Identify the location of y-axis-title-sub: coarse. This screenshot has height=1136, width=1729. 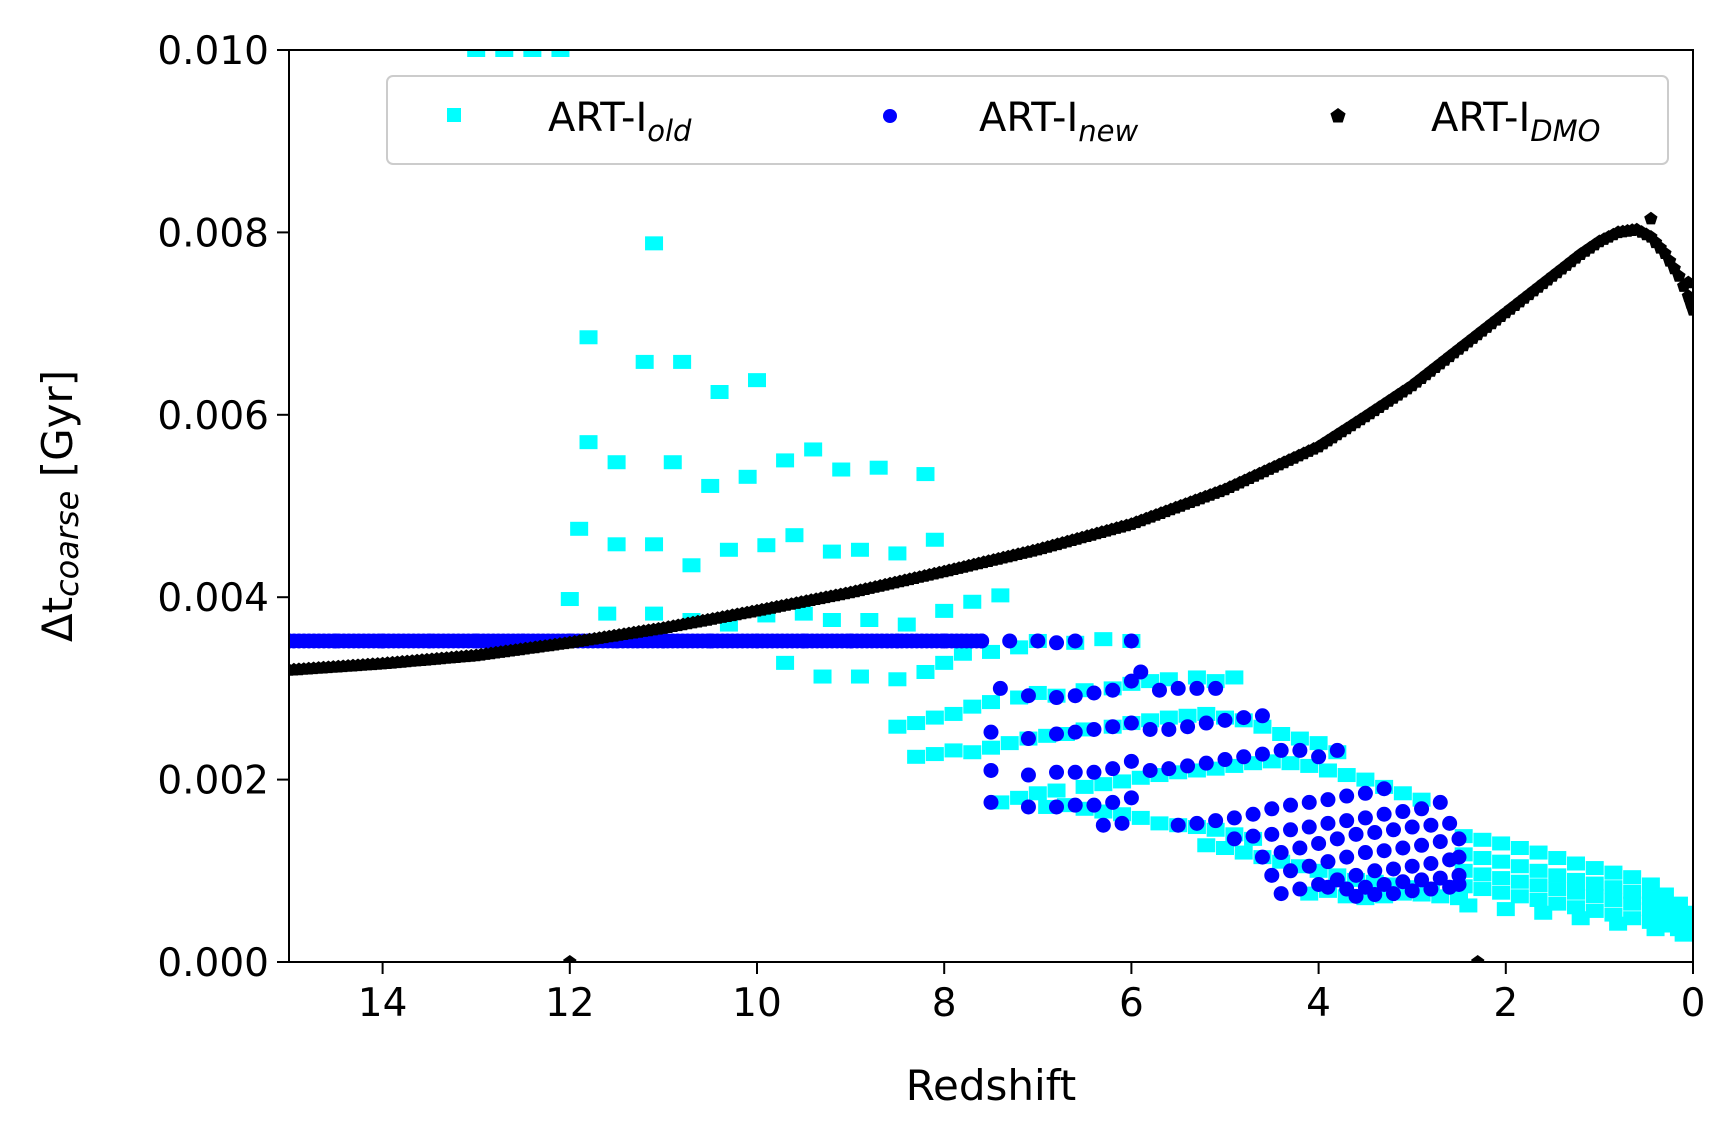
(67, 544).